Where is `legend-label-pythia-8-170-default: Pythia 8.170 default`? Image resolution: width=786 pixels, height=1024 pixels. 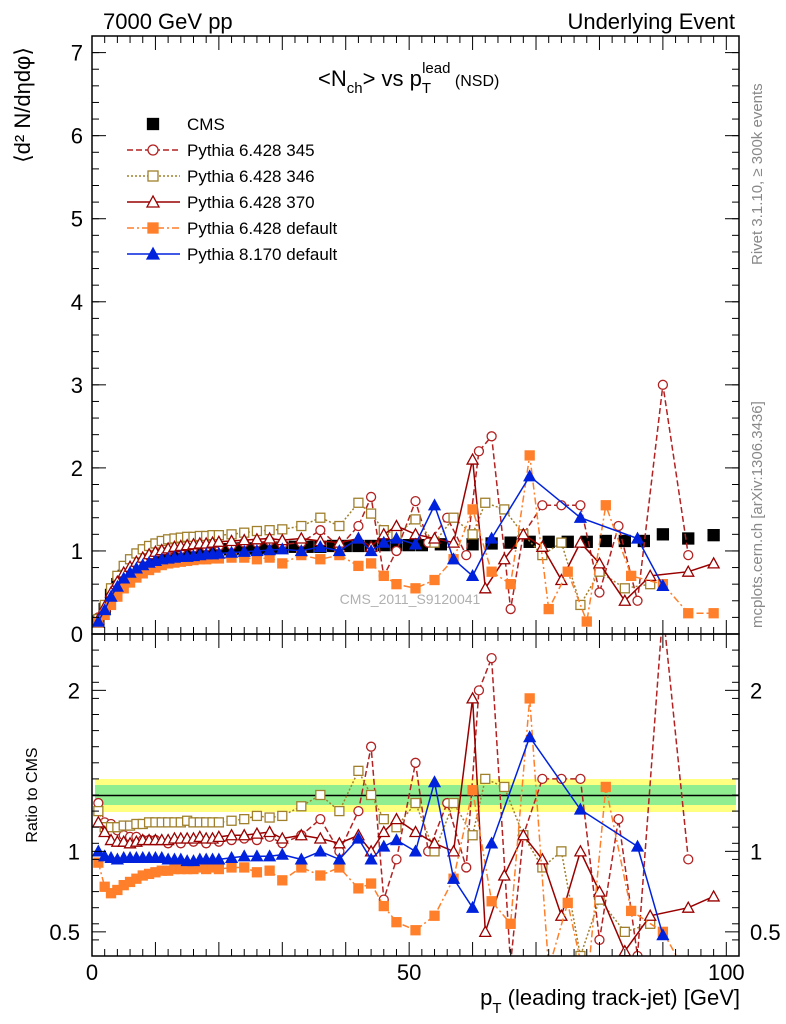 legend-label-pythia-8-170-default: Pythia 8.170 default is located at coordinates (262, 254).